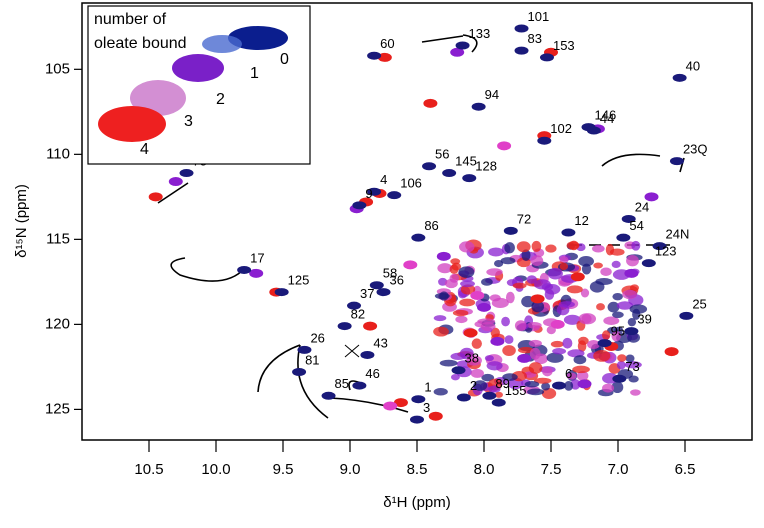 Image resolution: width=764 pixels, height=528 pixels. Describe the element at coordinates (283, 469) in the screenshot. I see `x-tick-label: 9.5` at that location.